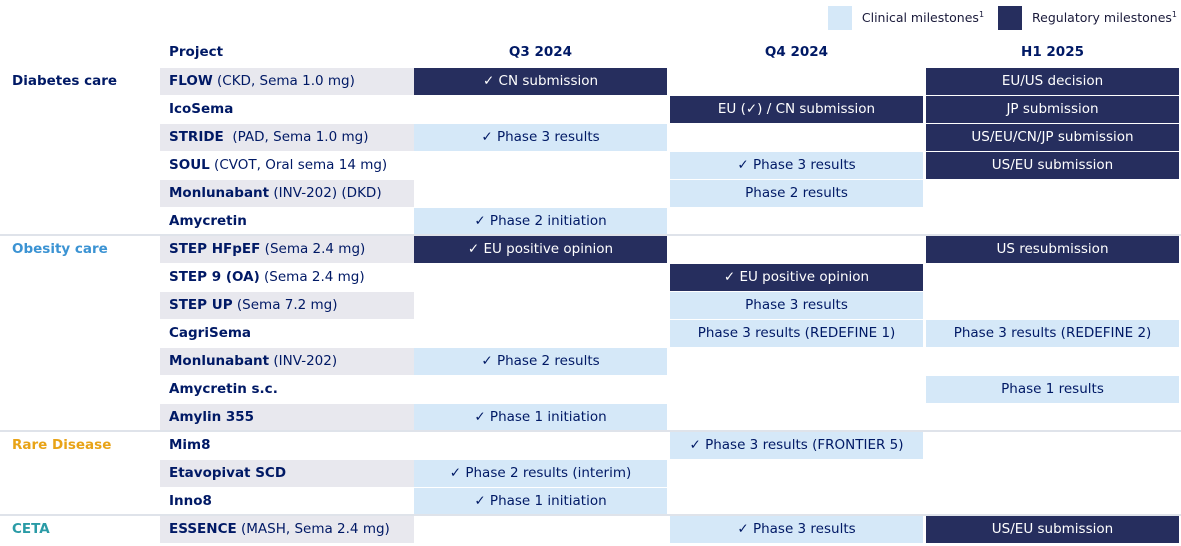 The width and height of the screenshot is (1181, 546). I want to click on legend-clinical: Clinical milestones1, so click(906, 18).